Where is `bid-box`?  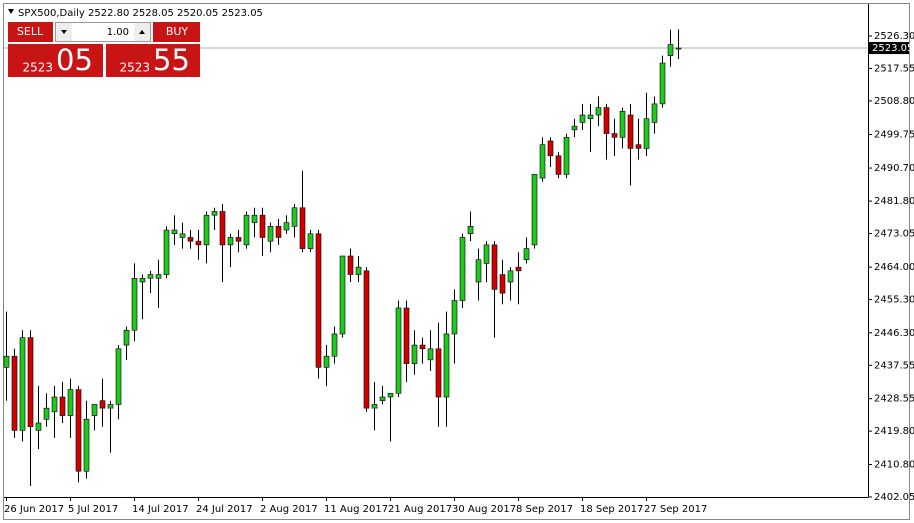
bid-box is located at coordinates (55, 60).